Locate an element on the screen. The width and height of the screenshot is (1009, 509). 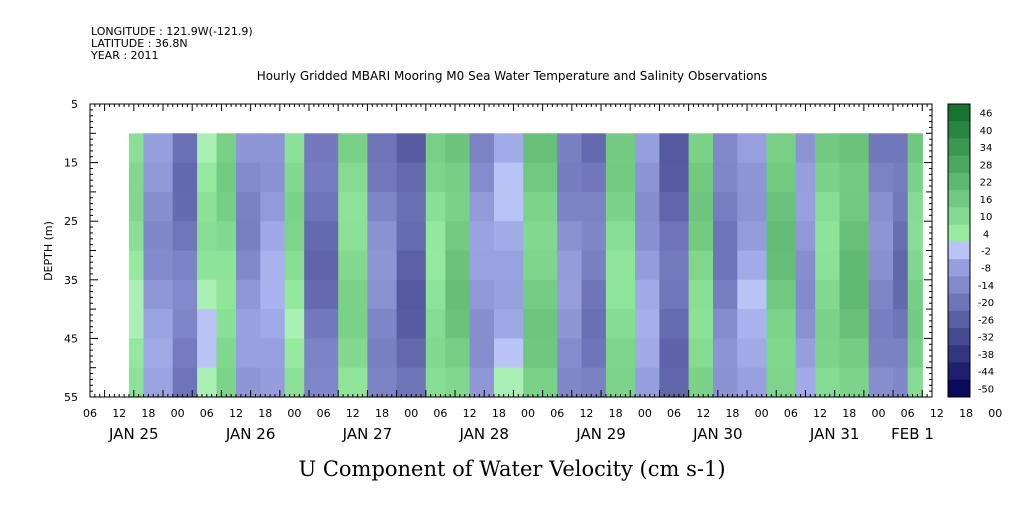
y-axis-label: DEPTH (m) is located at coordinates (48, 251).